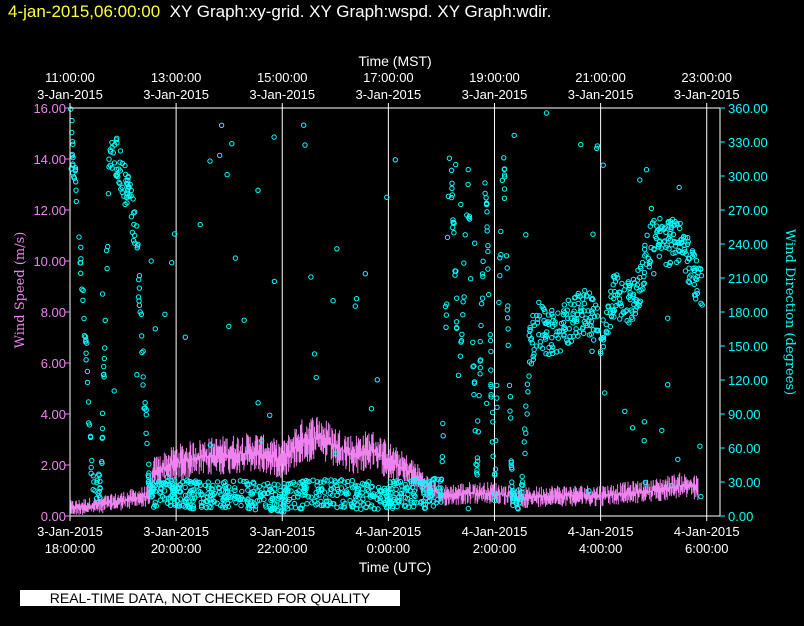 This screenshot has height=626, width=804. I want to click on y-right-tick-label: 120.00, so click(748, 380).